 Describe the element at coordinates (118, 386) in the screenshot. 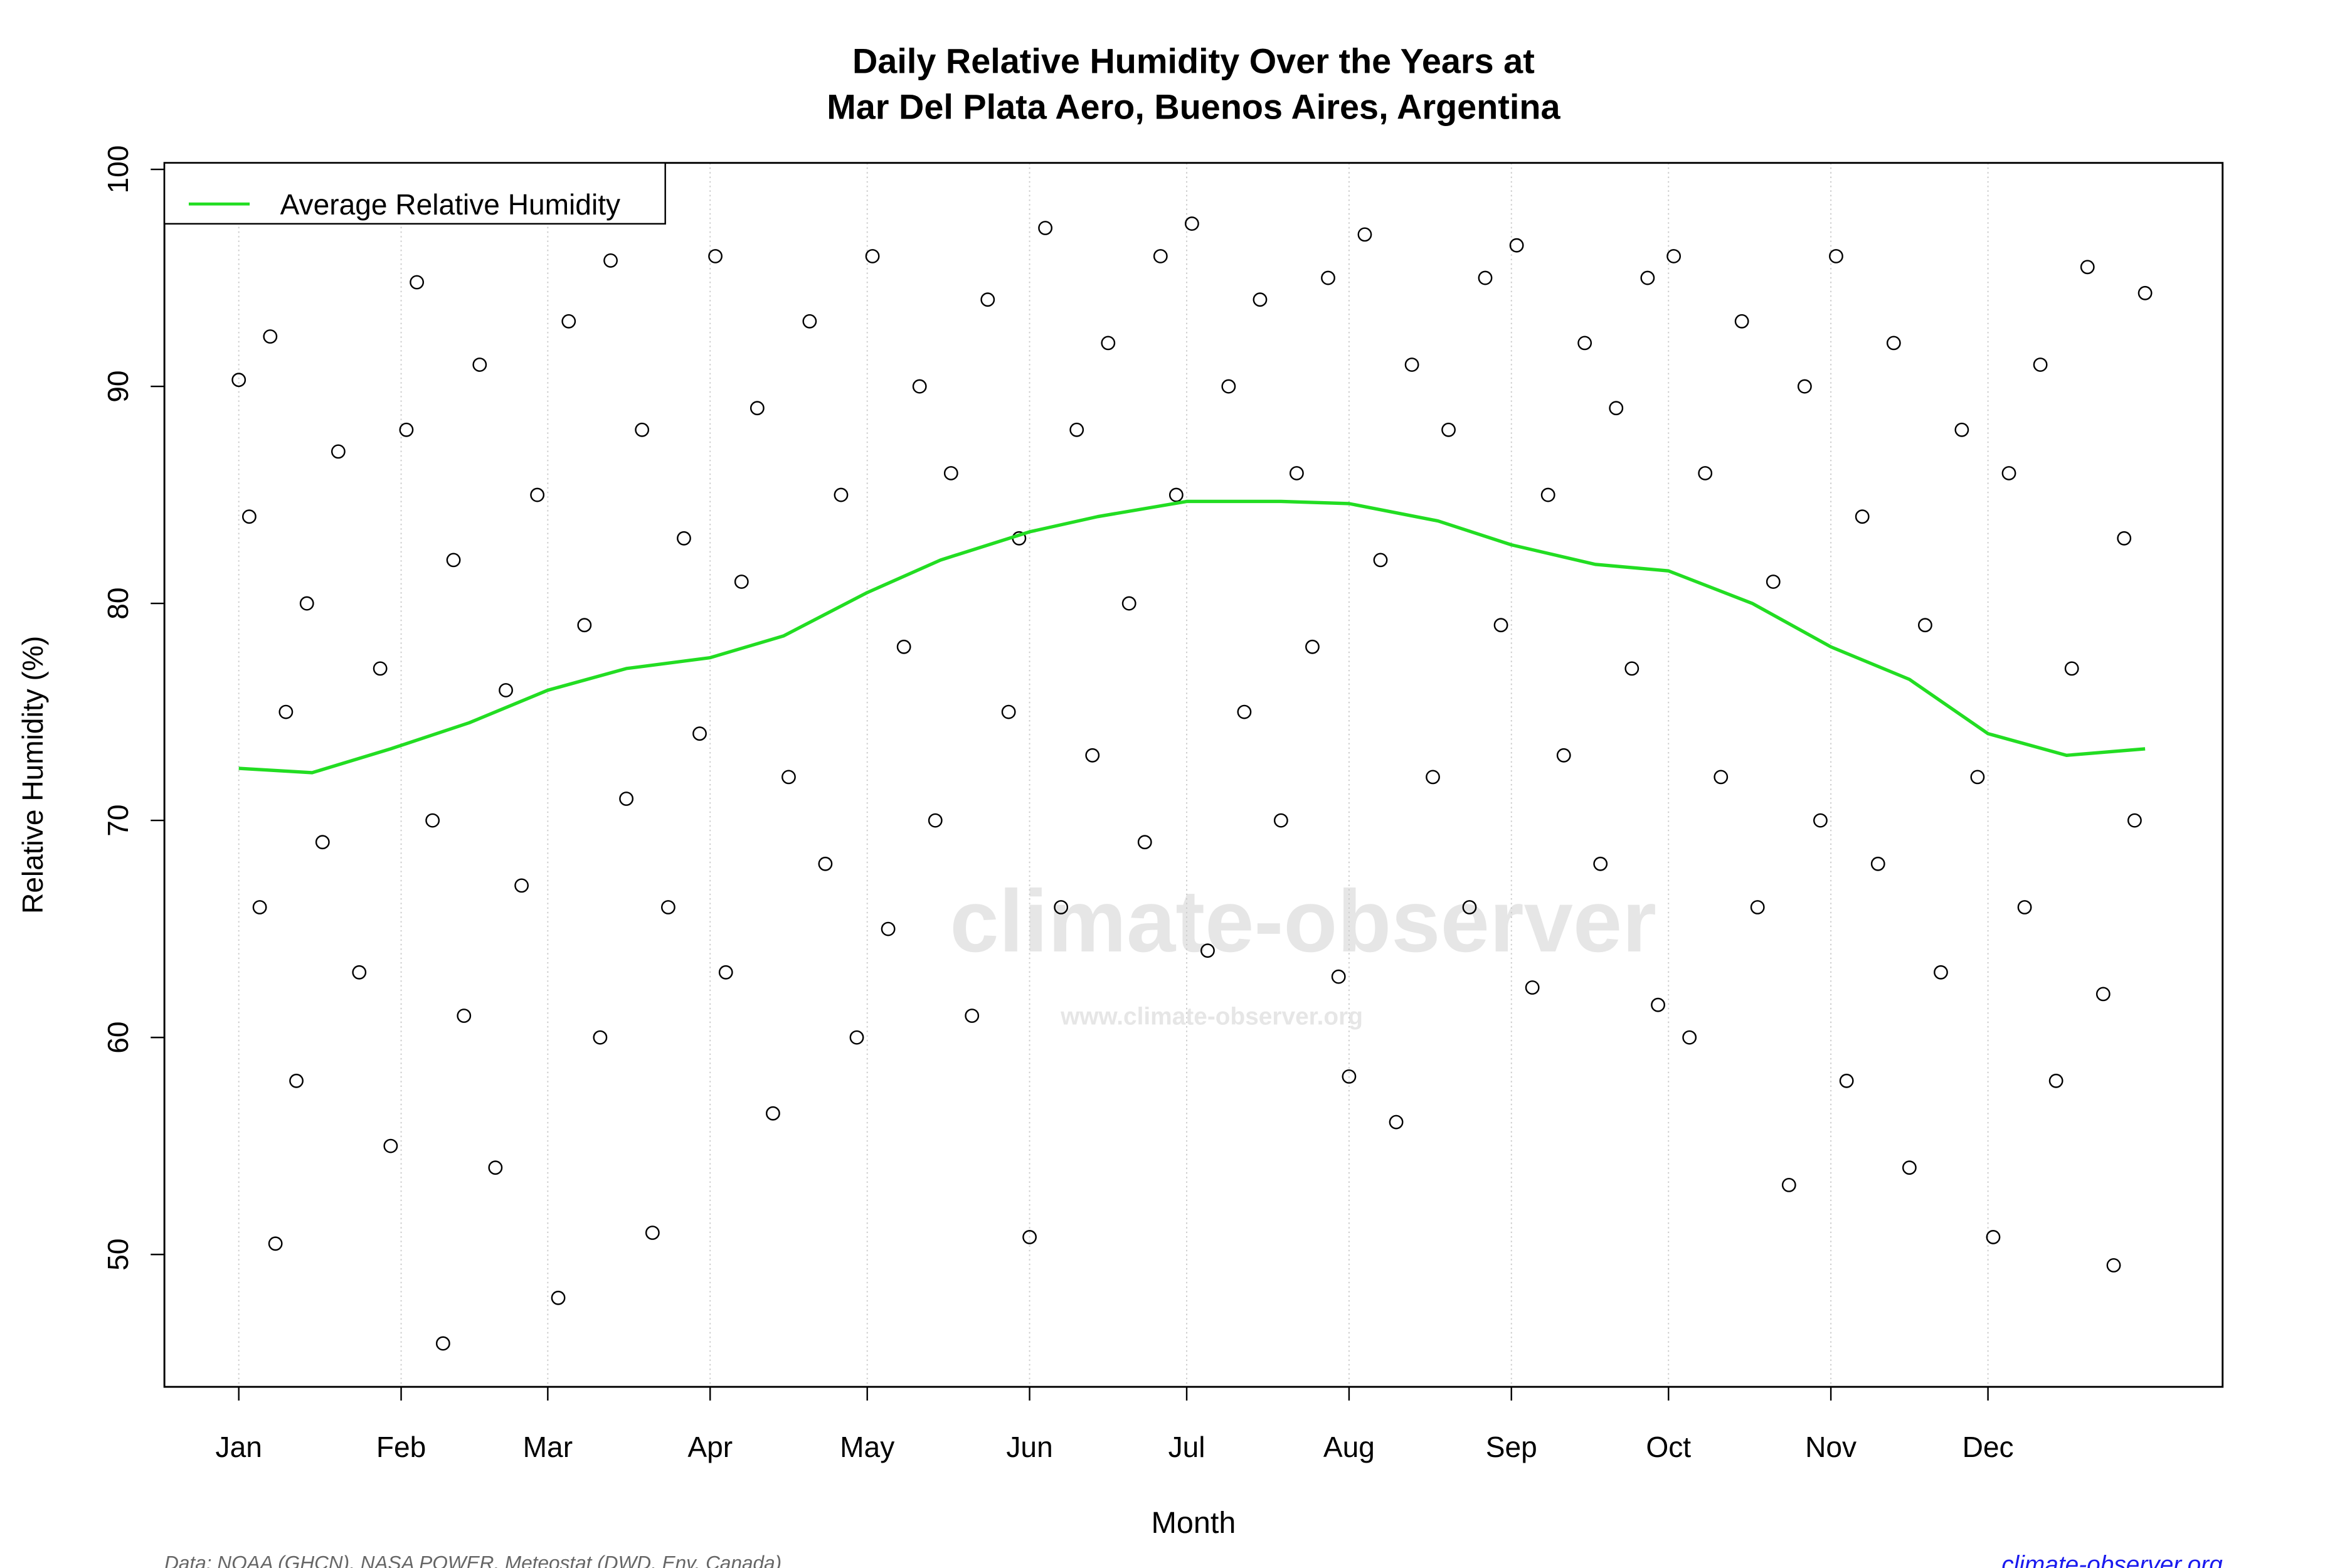

I see `y-tick-label: 90` at that location.